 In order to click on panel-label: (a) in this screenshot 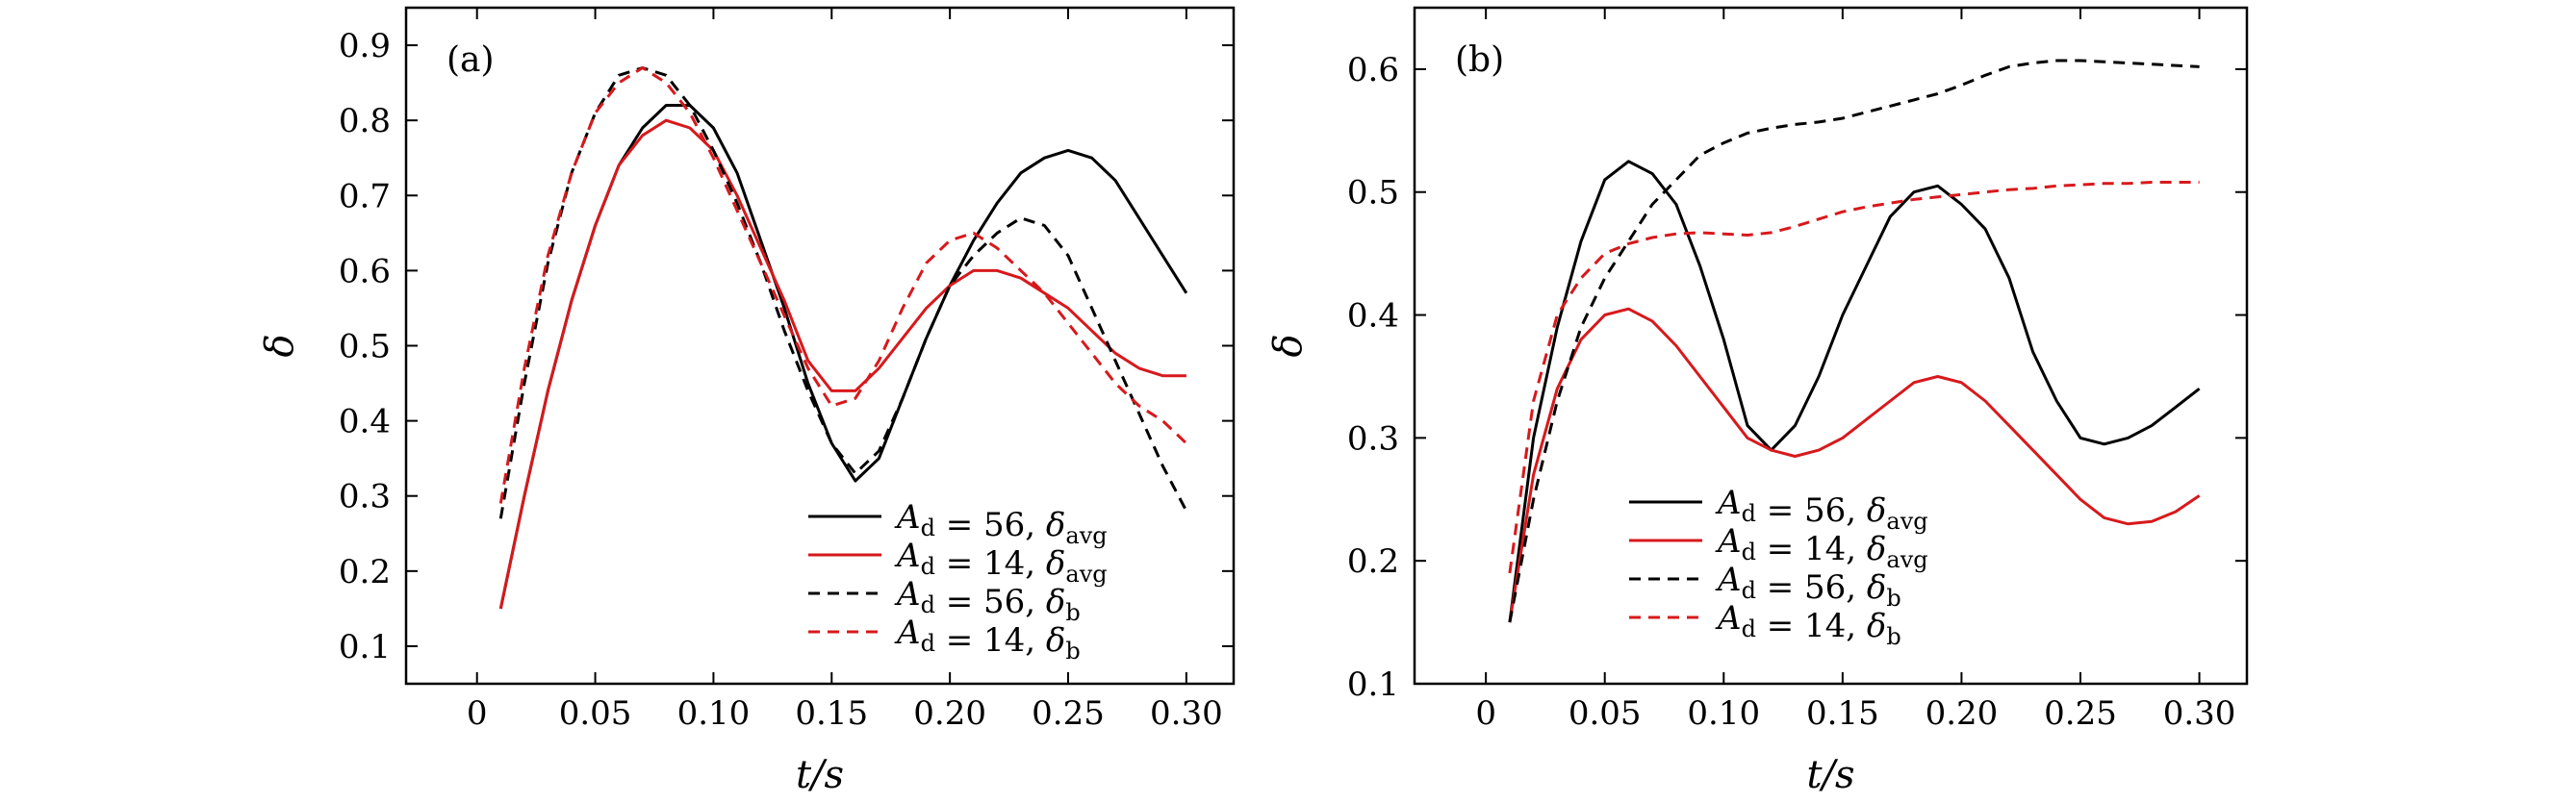, I will do `click(470, 60)`.